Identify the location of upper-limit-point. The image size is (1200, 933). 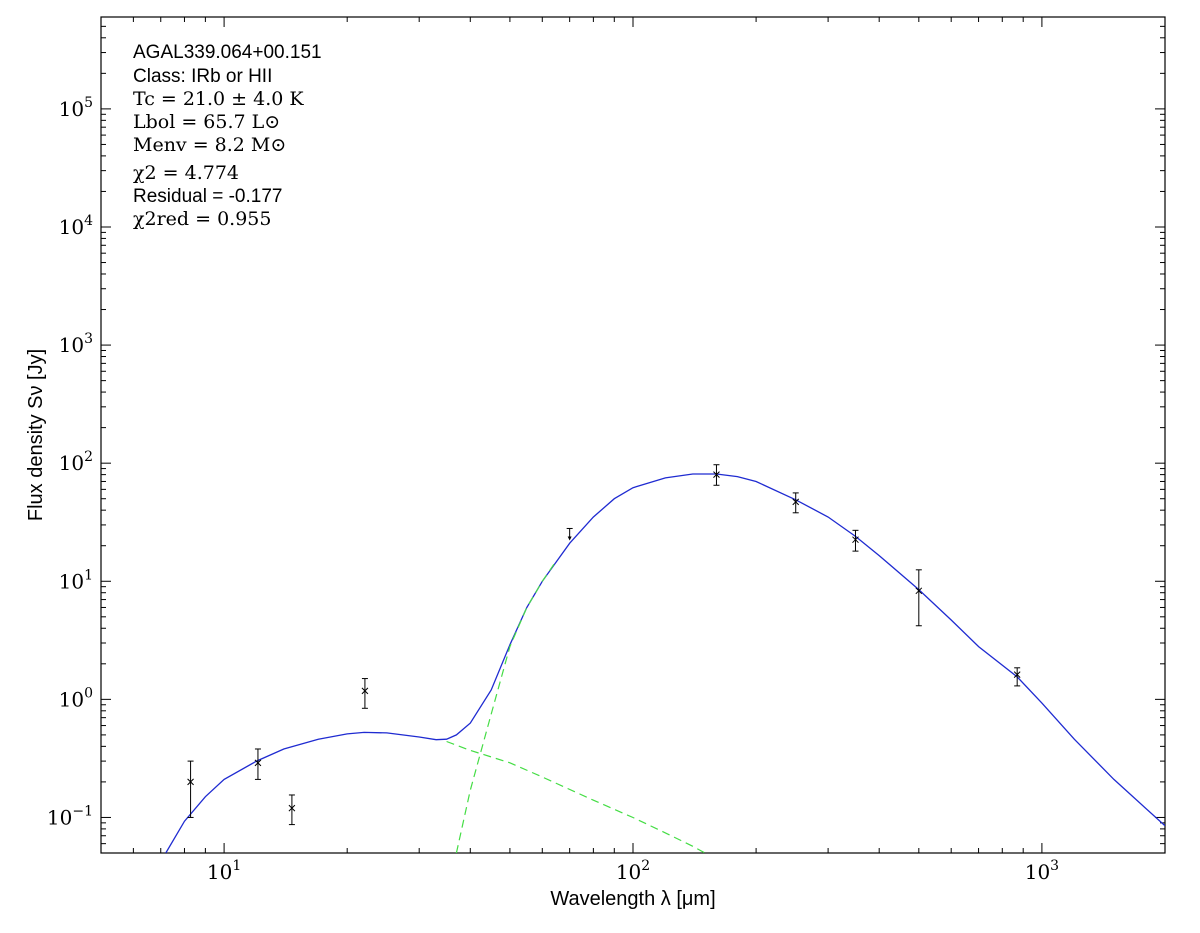
(569, 534).